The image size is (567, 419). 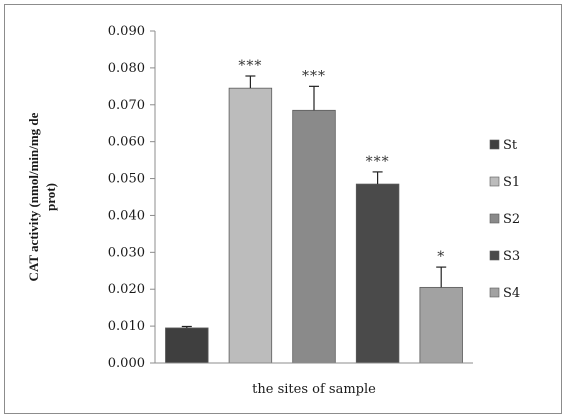 I want to click on y-tick-label: 0.000, so click(x=126, y=363).